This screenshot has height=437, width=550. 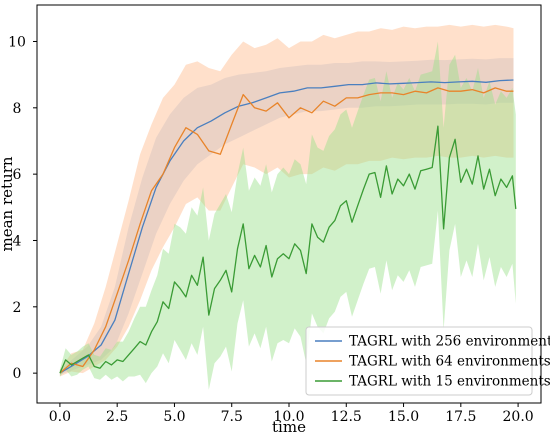 What do you see at coordinates (460, 417) in the screenshot?
I see `x-tick-label: 17.5` at bounding box center [460, 417].